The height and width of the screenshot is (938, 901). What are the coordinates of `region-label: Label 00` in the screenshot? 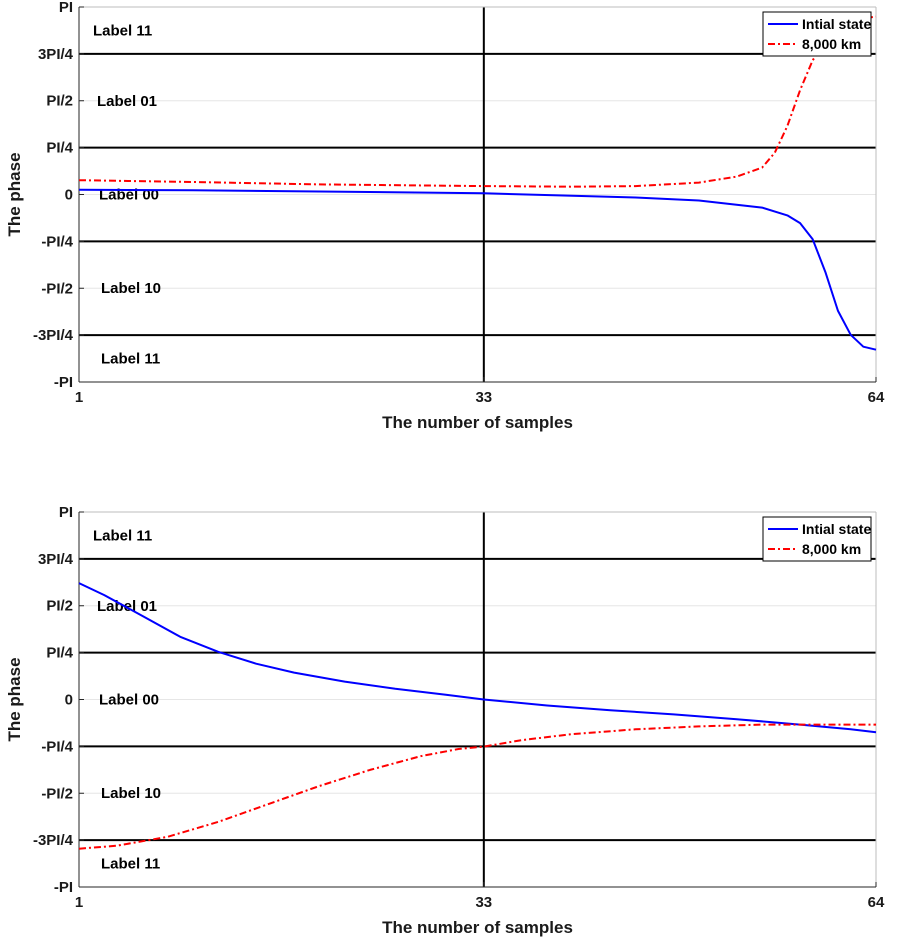 It's located at (129, 700).